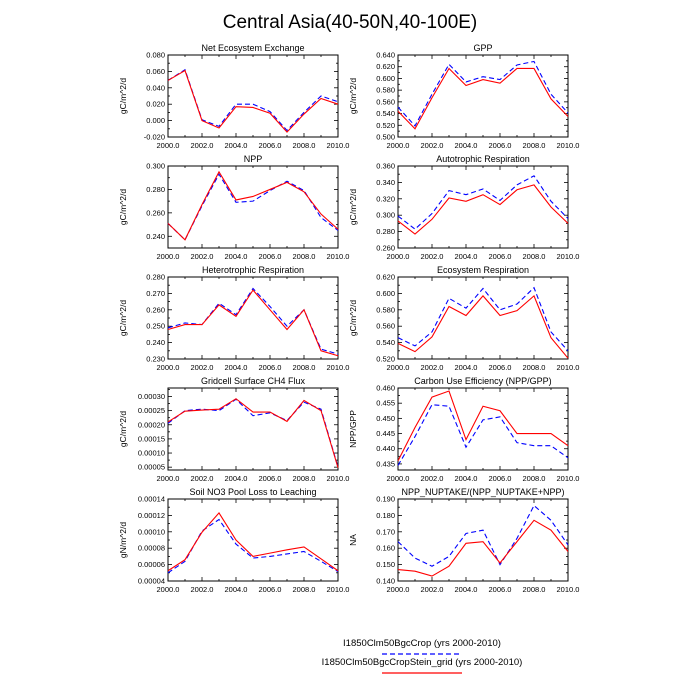 This screenshot has height=700, width=700. I want to click on y-tick-label: 0.020, so click(155, 104).